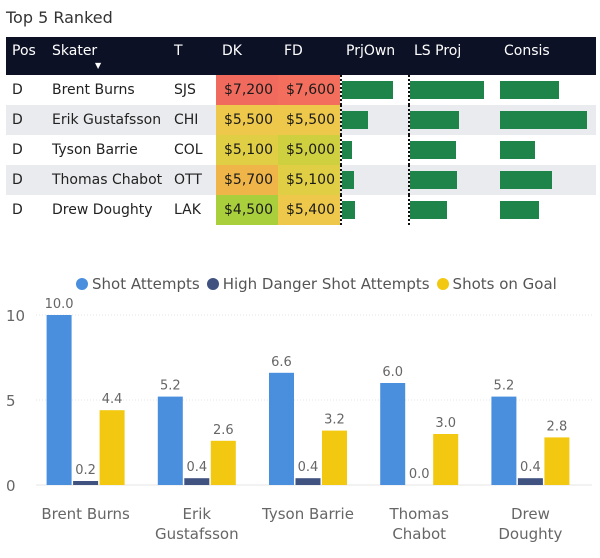 The width and height of the screenshot is (600, 558). What do you see at coordinates (281, 362) in the screenshot?
I see `data-label: 6.6` at bounding box center [281, 362].